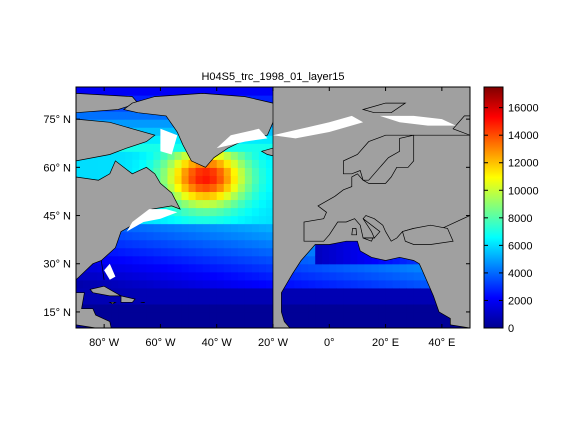 This screenshot has height=432, width=576. What do you see at coordinates (329, 343) in the screenshot?
I see `longitude-tick-label: 0°` at bounding box center [329, 343].